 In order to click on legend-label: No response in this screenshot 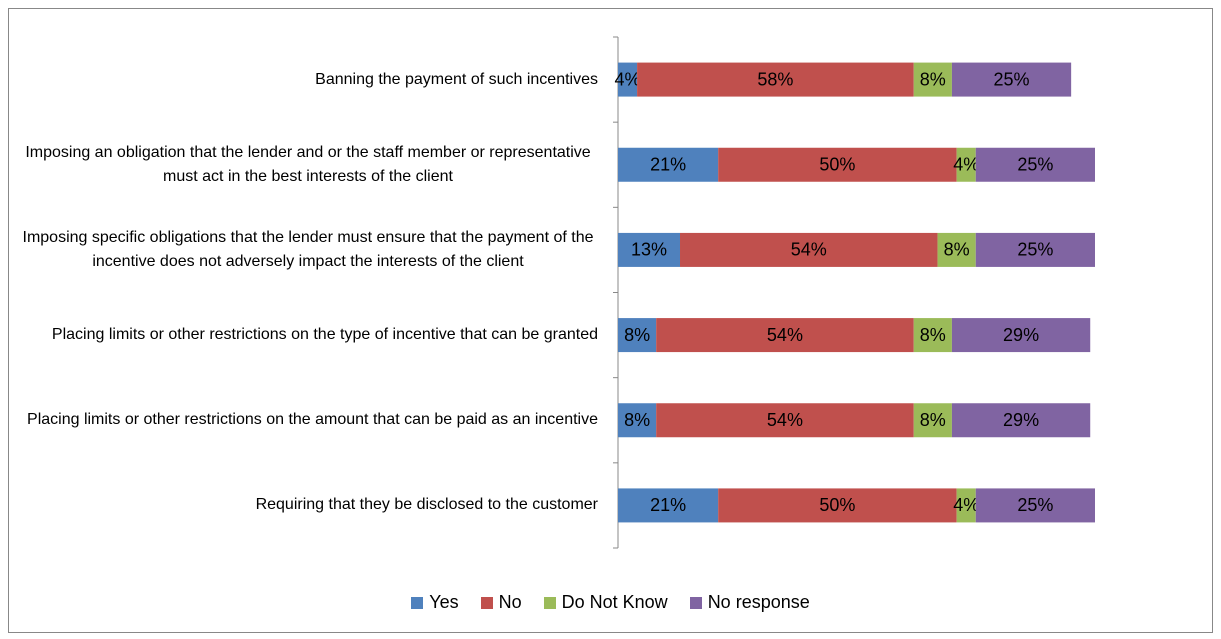, I will do `click(758, 602)`.